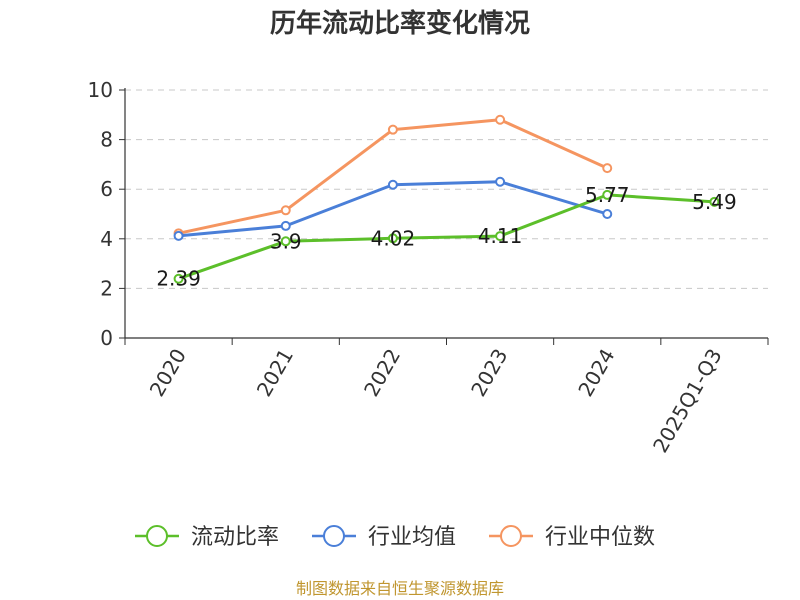  I want to click on legend-label: 流动比率, so click(235, 537).